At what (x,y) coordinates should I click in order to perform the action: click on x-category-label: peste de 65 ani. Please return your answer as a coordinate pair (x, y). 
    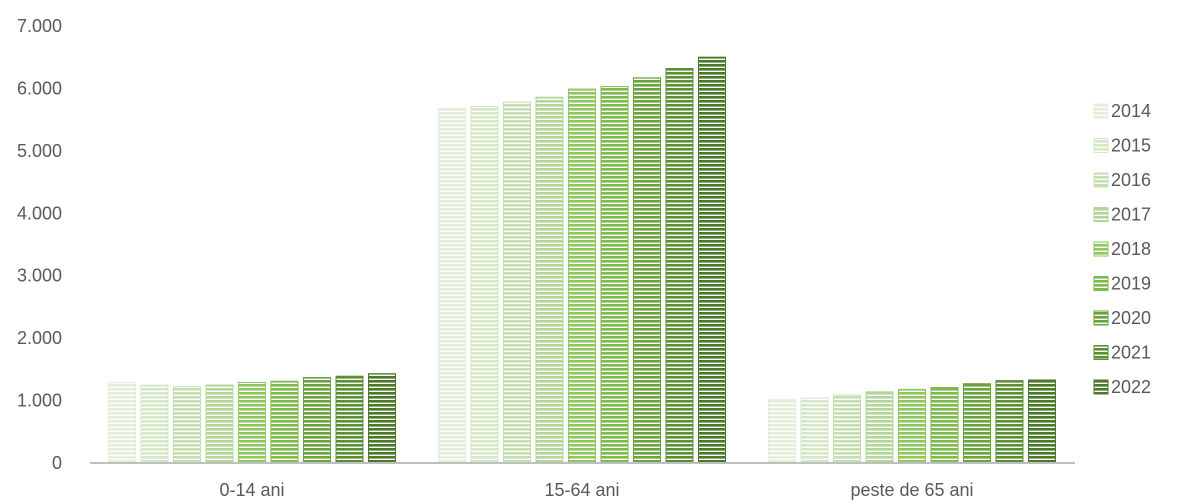
    Looking at the image, I should click on (911, 490).